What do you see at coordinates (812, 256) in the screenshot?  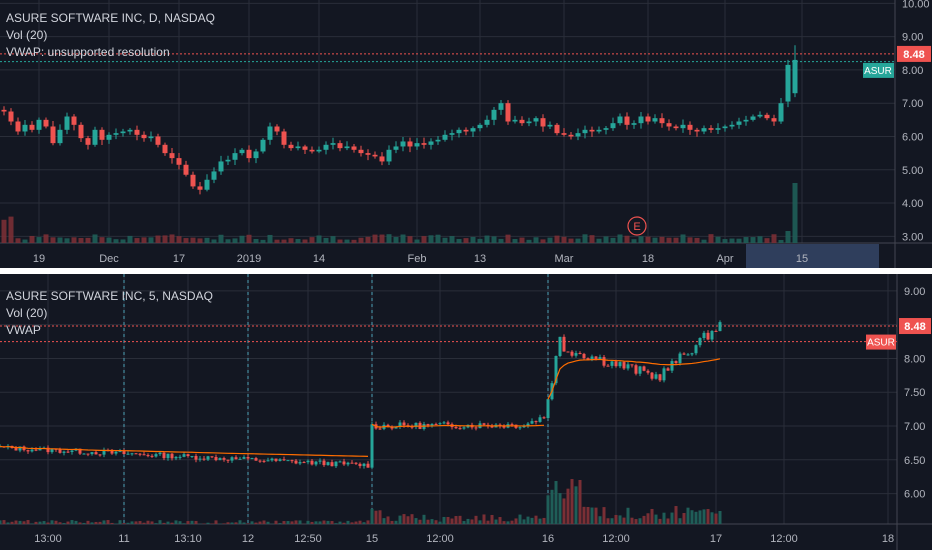 I see `time-range-highlight` at bounding box center [812, 256].